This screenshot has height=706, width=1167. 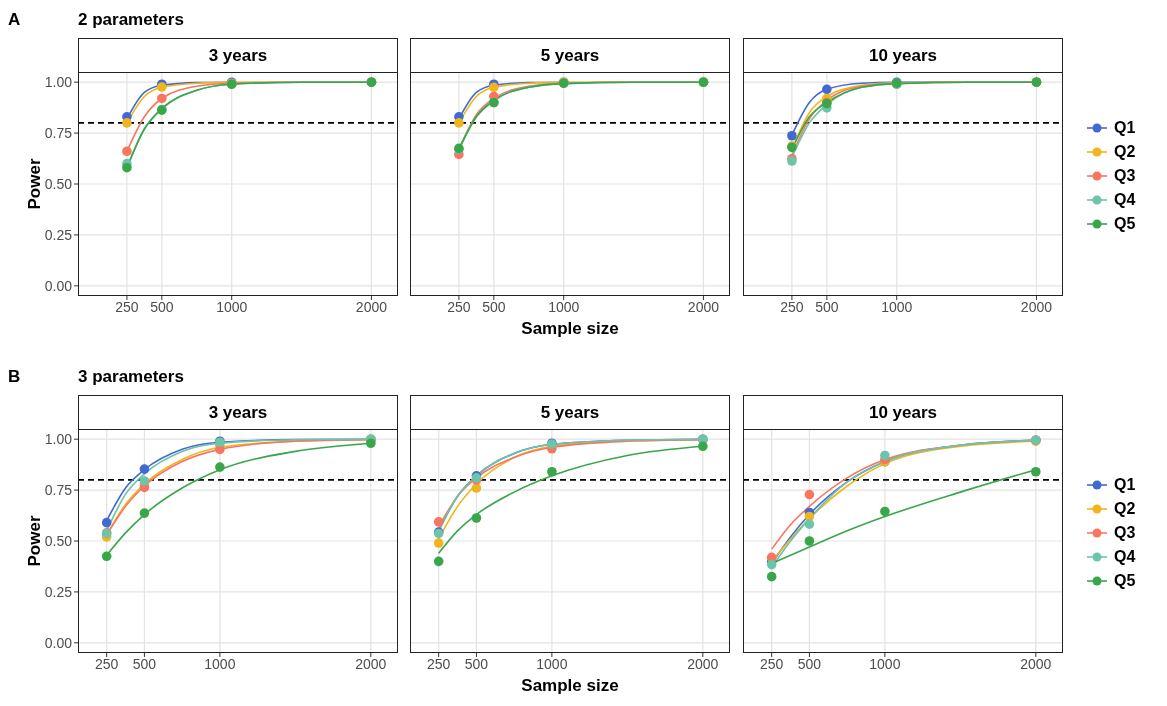 What do you see at coordinates (131, 20) in the screenshot?
I see `text: 2 parameters` at bounding box center [131, 20].